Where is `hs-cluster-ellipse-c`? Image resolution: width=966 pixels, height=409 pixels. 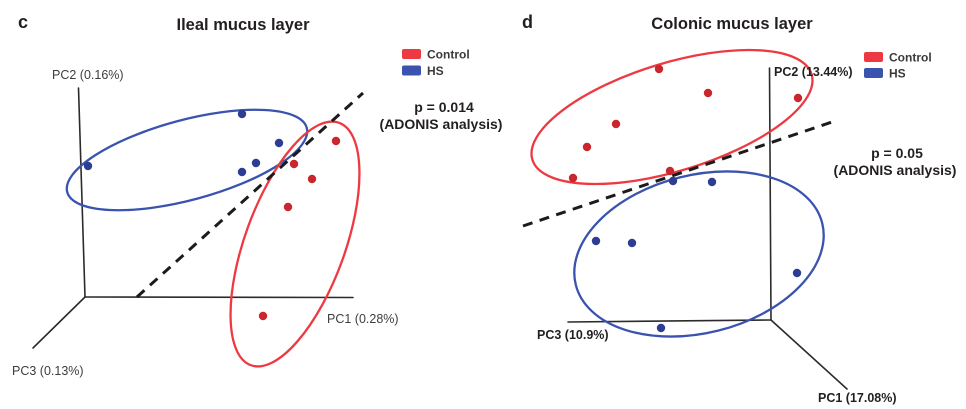
hs-cluster-ellipse-c is located at coordinates (187, 160).